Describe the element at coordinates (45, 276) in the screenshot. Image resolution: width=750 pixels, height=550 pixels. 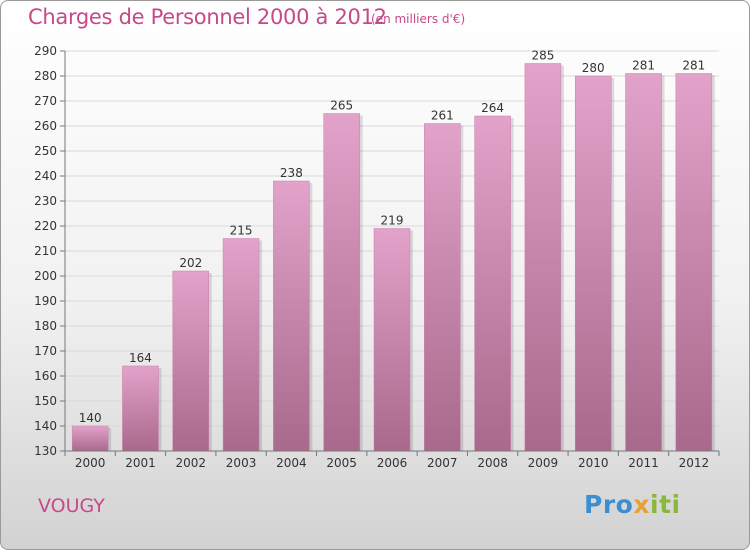
I see `y-tick-label: 200` at that location.